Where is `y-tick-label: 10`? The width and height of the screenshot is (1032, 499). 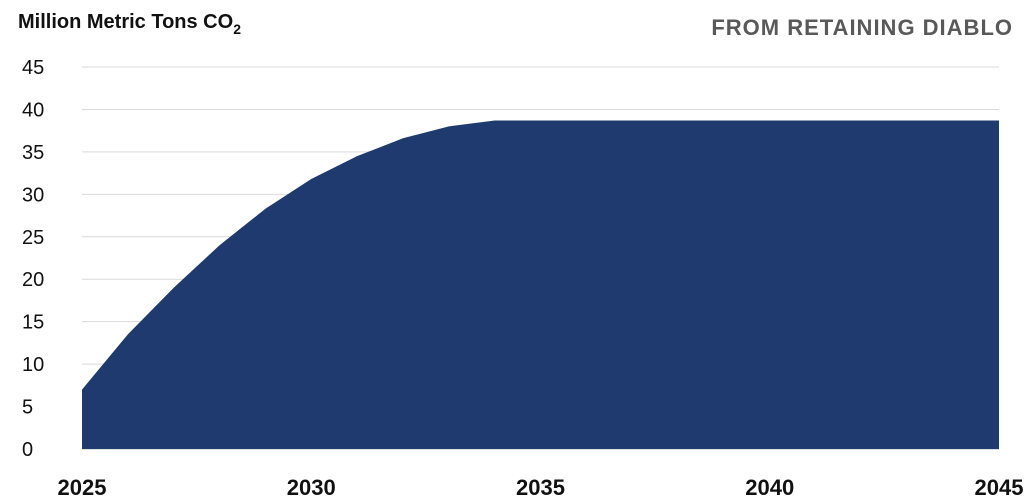
y-tick-label: 10 is located at coordinates (33, 365).